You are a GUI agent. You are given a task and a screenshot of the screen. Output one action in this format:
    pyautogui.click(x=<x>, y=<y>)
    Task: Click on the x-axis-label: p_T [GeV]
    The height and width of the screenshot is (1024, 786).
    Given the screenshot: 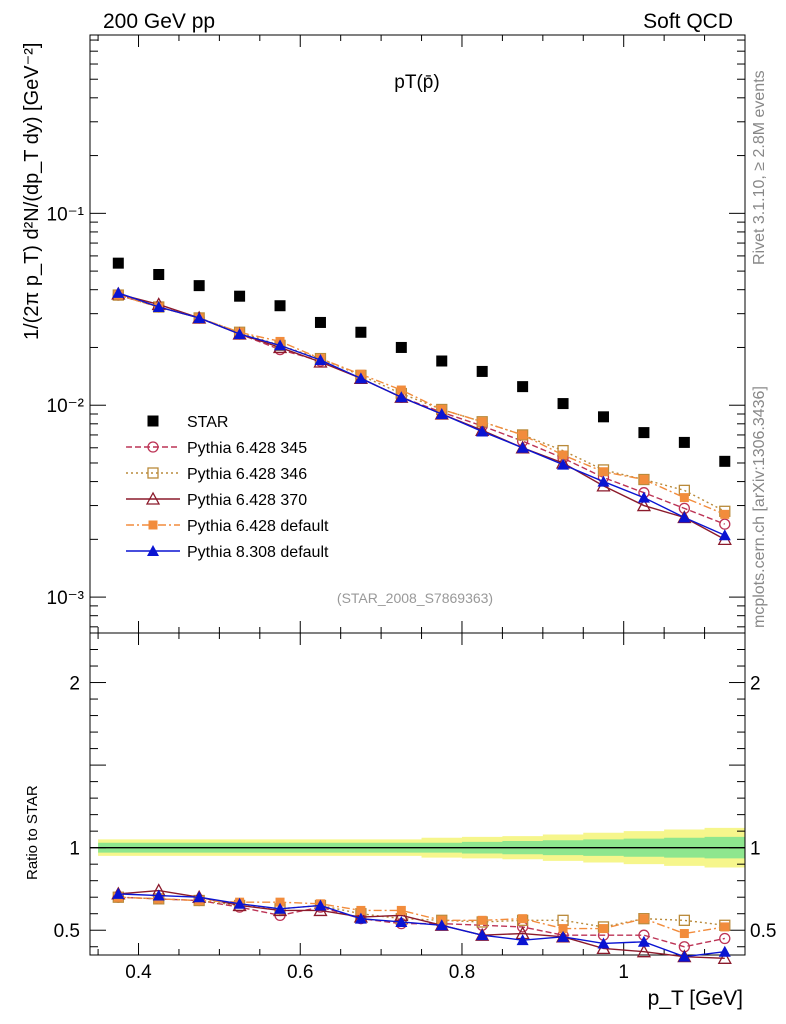 What is the action you would take?
    pyautogui.click(x=695, y=998)
    